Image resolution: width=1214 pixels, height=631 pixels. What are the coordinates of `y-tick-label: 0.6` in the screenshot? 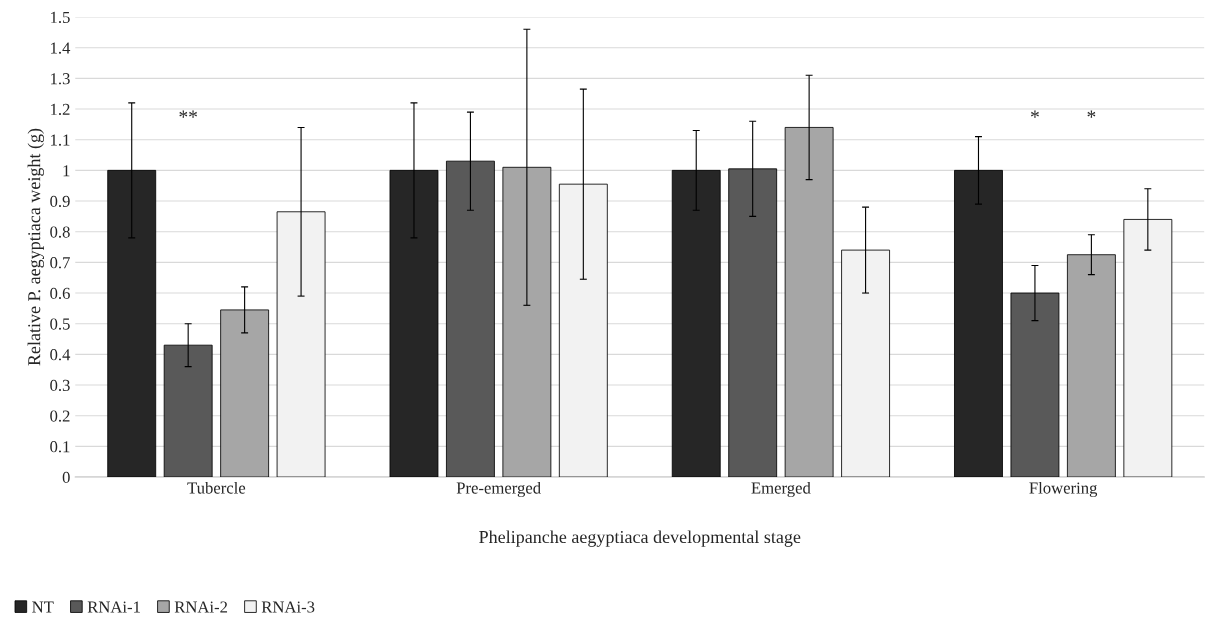 It's located at (60, 293).